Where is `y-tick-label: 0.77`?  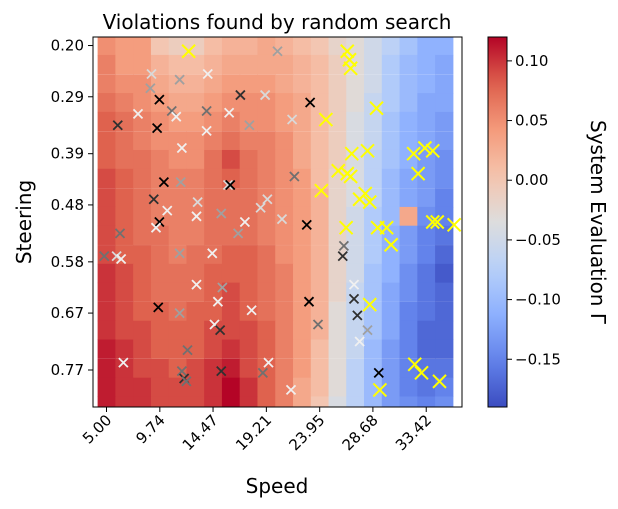
y-tick-label: 0.77 is located at coordinates (67, 370).